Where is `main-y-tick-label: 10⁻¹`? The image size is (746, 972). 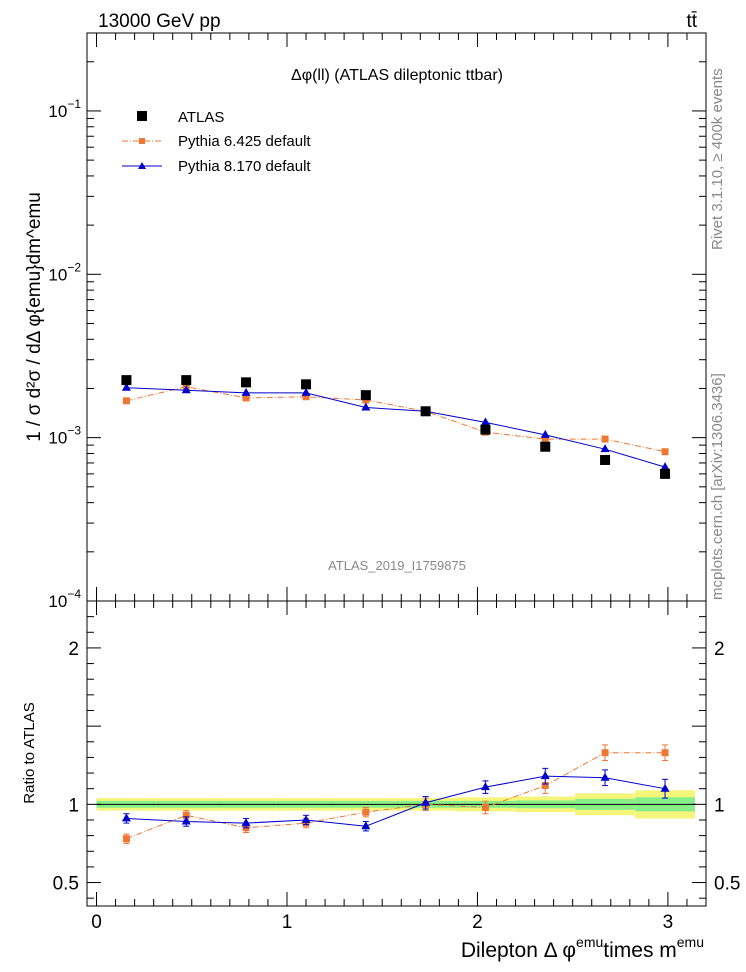
main-y-tick-label: 10⁻¹ is located at coordinates (64, 109).